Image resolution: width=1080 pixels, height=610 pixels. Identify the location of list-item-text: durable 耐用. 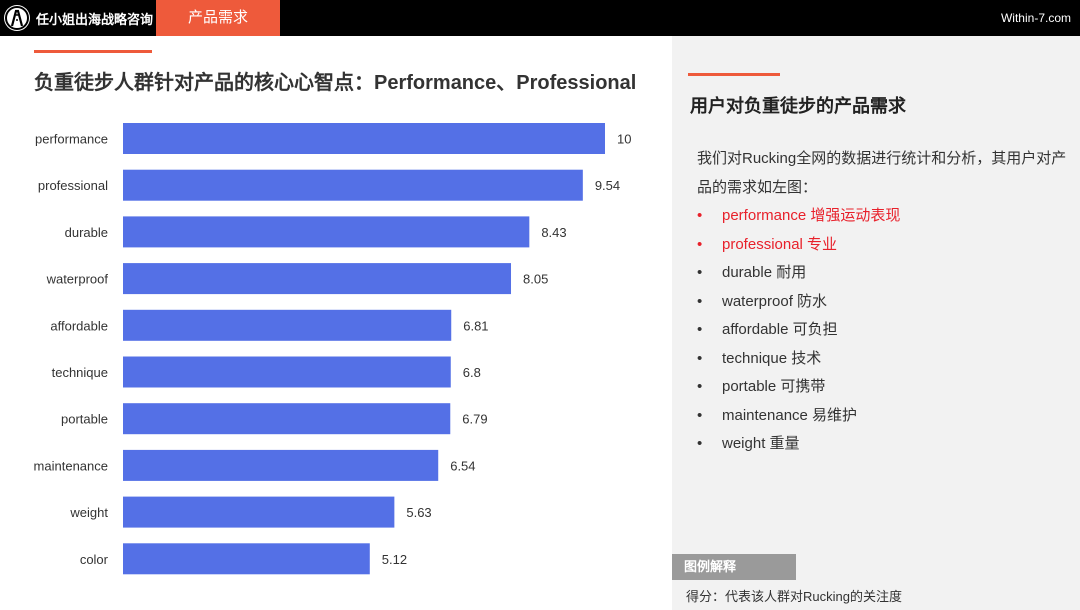
(764, 272).